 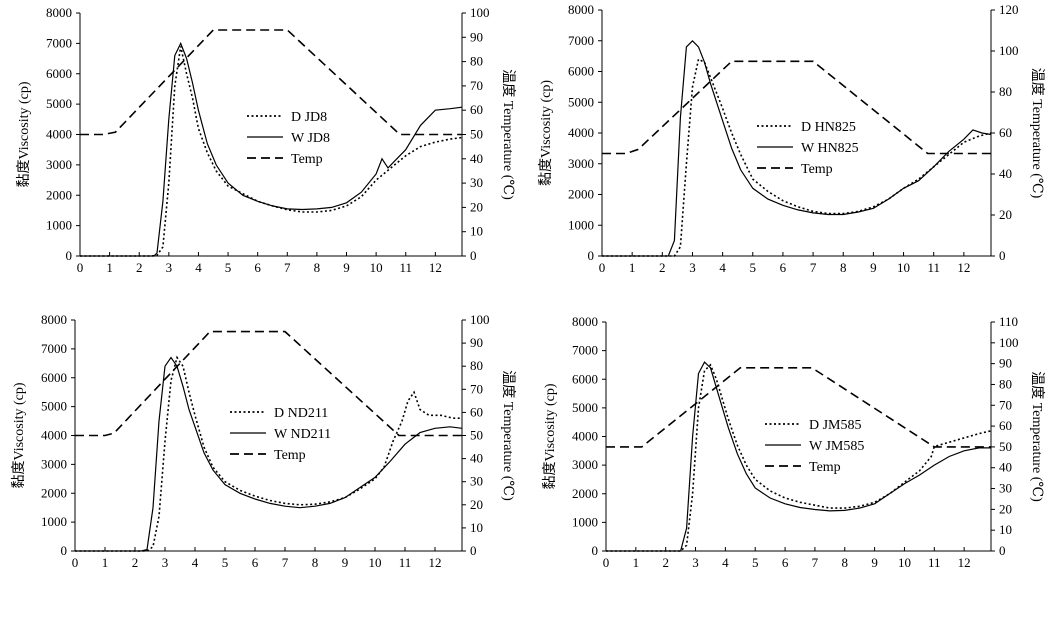 What do you see at coordinates (835, 425) in the screenshot?
I see `legend-label: D JM585` at bounding box center [835, 425].